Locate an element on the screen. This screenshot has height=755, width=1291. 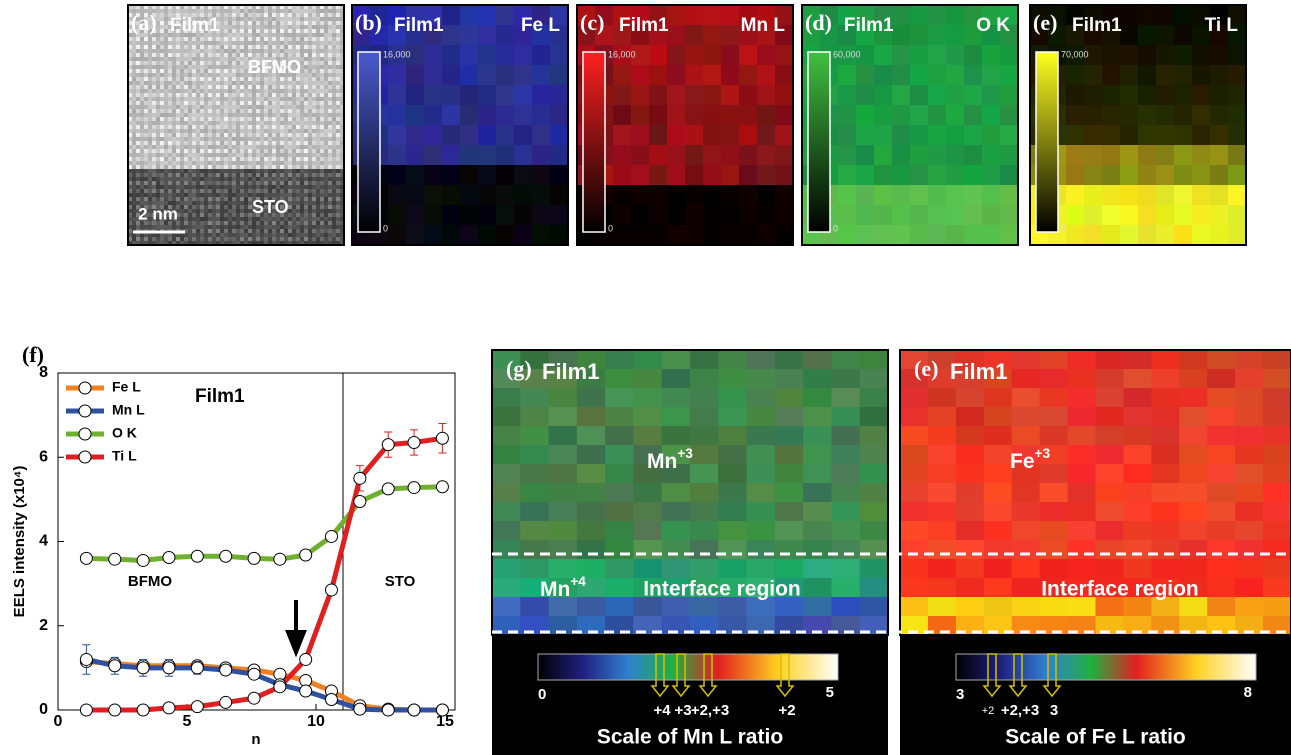
panel-label: (f) is located at coordinates (33, 354).